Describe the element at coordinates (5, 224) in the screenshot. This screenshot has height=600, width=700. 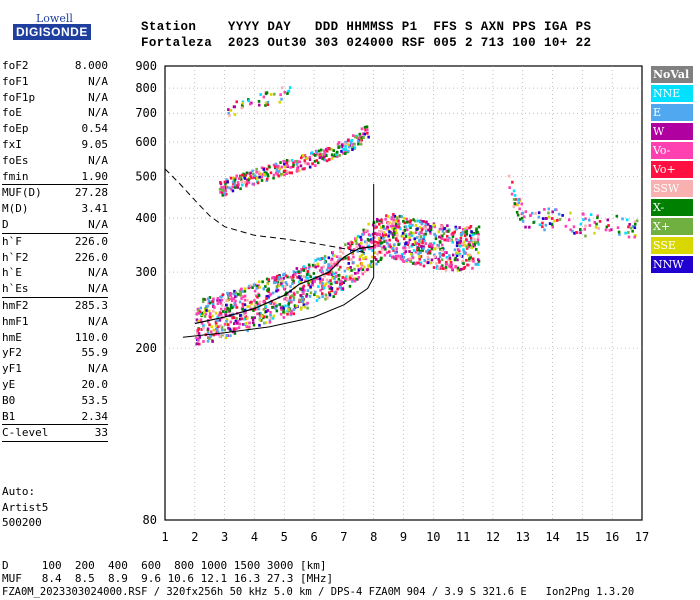
I see `param-label: D` at that location.